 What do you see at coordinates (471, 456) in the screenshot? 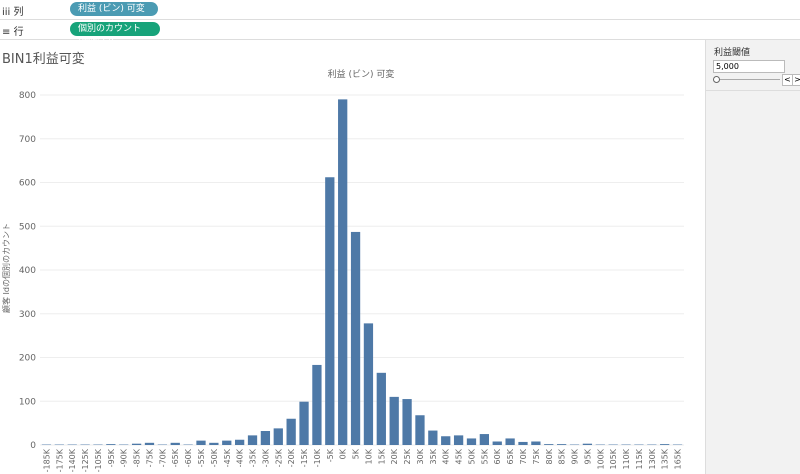
I see `x-tick-label: 50K` at bounding box center [471, 456].